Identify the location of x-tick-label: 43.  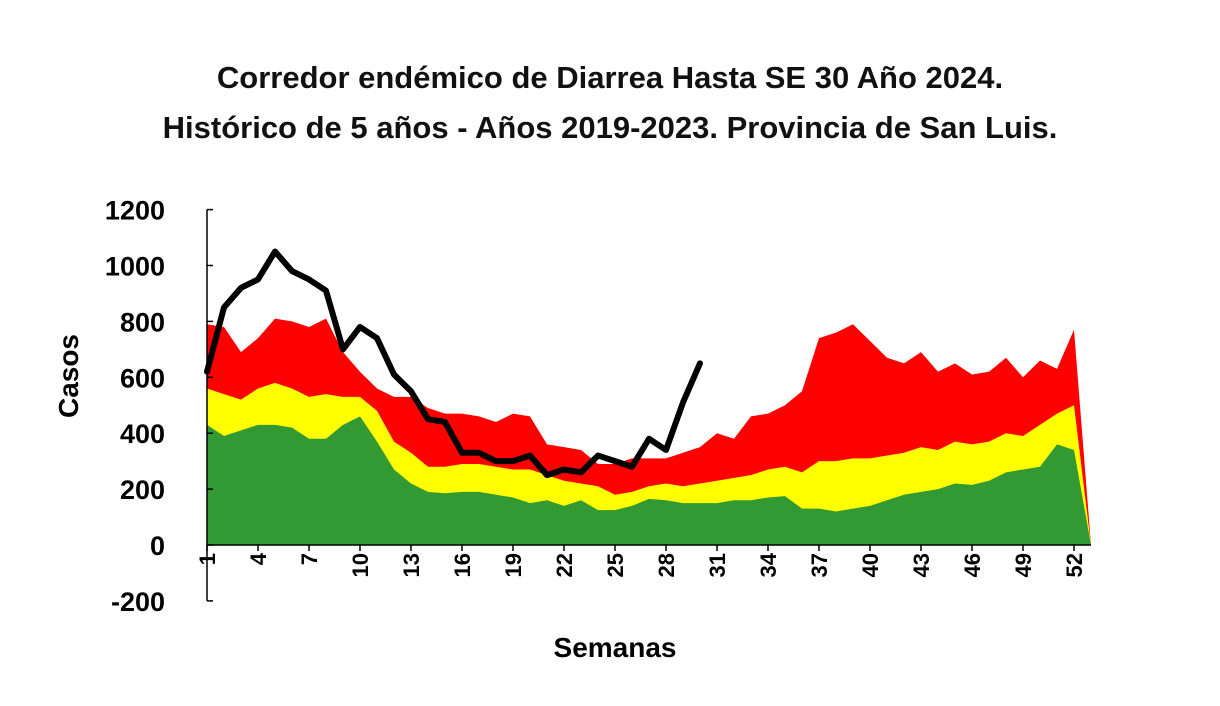
(921, 565).